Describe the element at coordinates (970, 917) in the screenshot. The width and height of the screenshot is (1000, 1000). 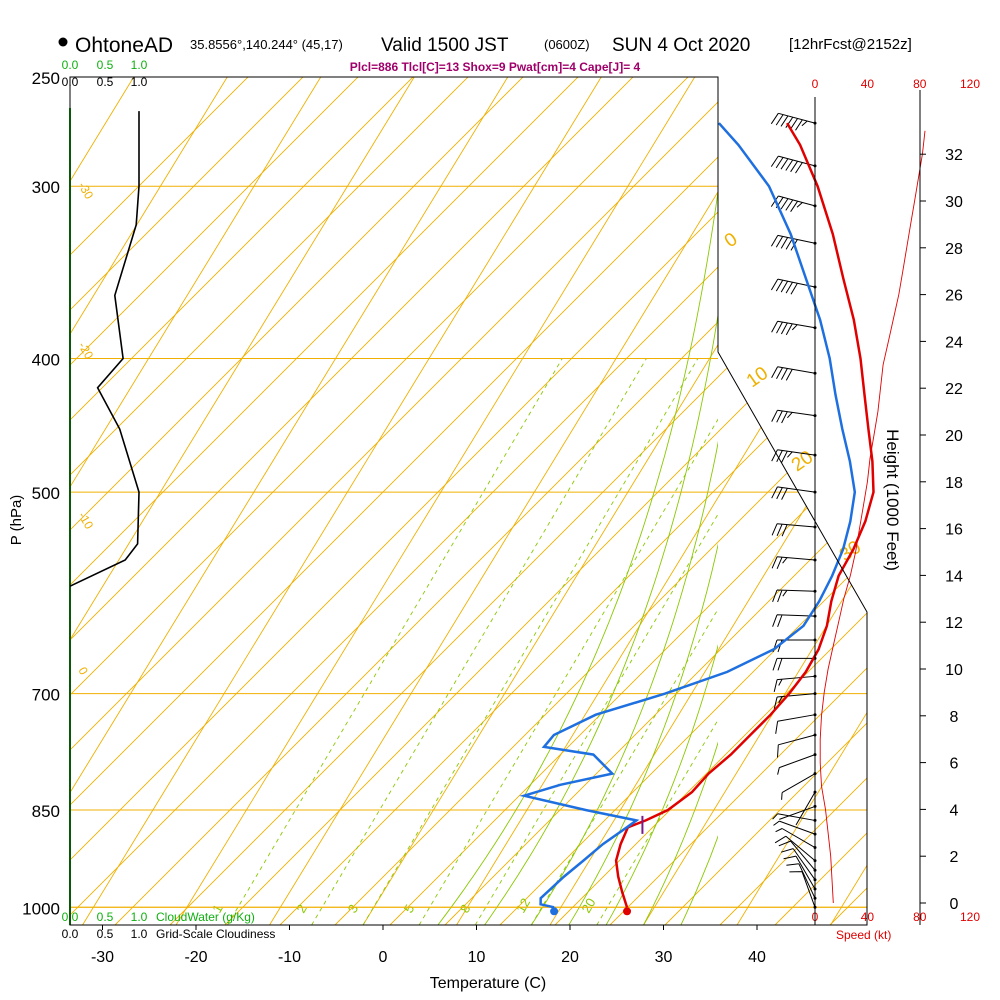
I see `speed-tick-label: 120` at that location.